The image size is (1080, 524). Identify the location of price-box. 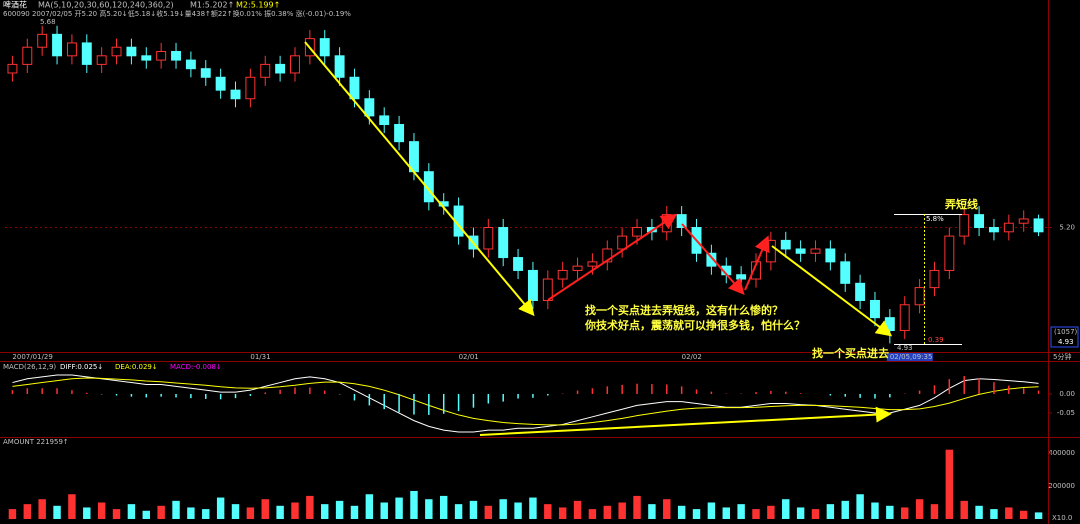
(1064, 337).